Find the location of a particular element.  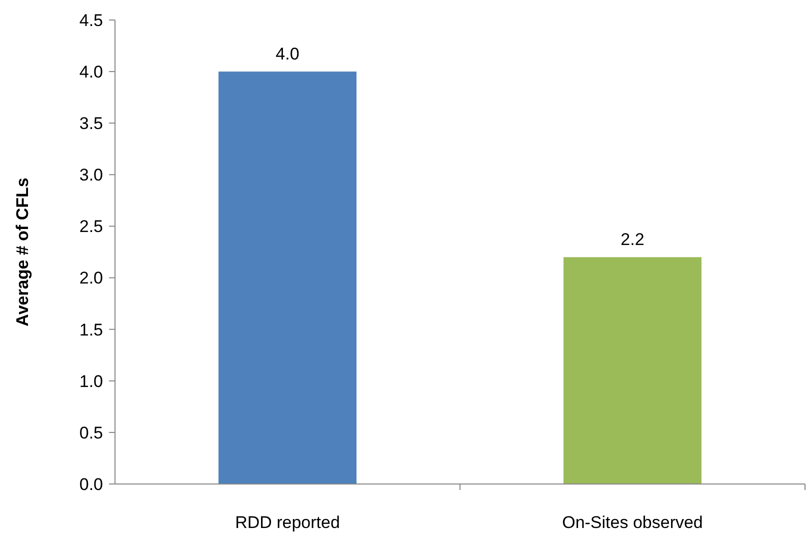

y-tick-label: 1.5 is located at coordinates (91, 330).